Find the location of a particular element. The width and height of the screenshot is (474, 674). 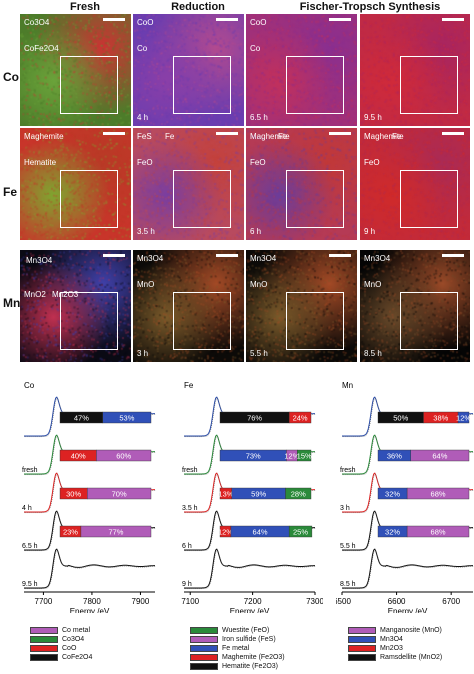

header-reduction: Reduction is located at coordinates (198, 7).